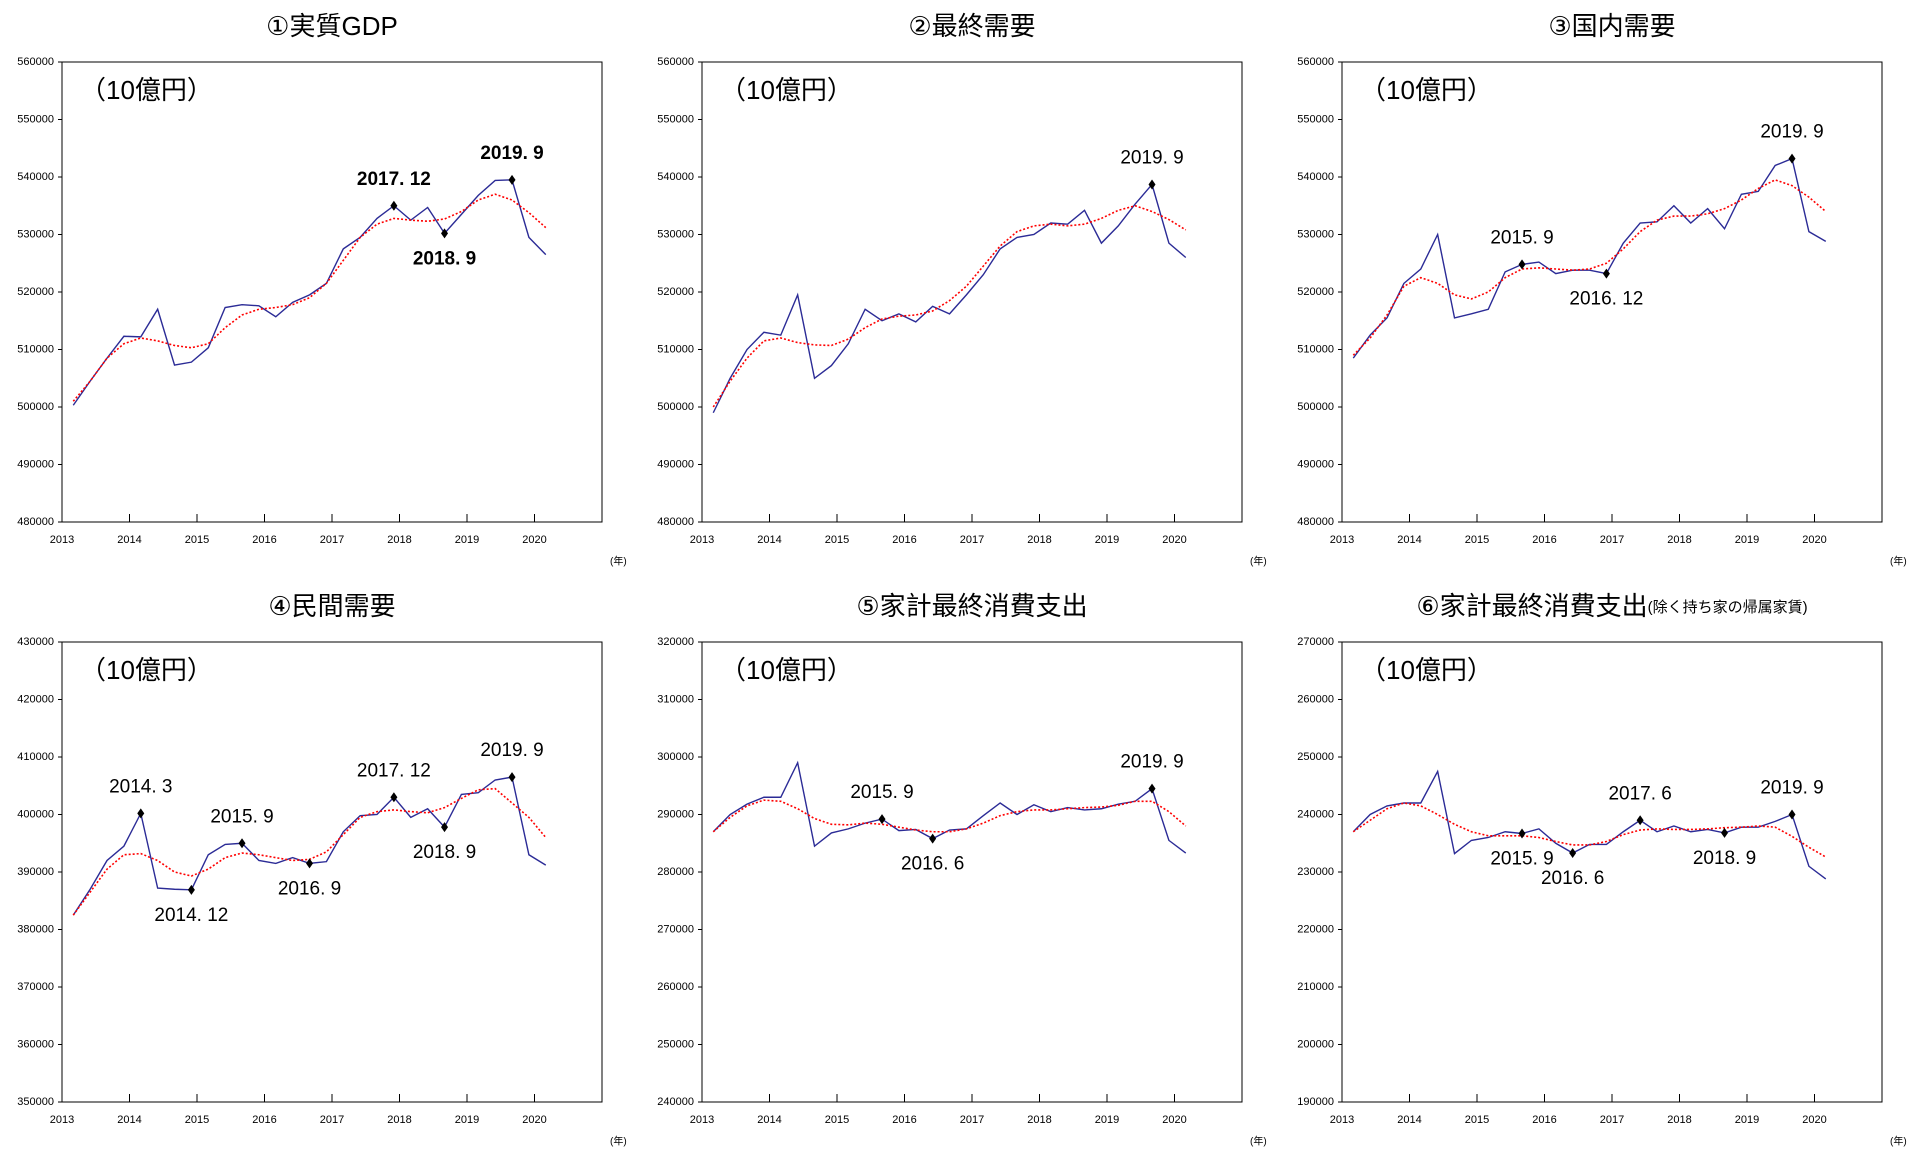  I want to click on y-tick-label: 320000, so click(675, 642).